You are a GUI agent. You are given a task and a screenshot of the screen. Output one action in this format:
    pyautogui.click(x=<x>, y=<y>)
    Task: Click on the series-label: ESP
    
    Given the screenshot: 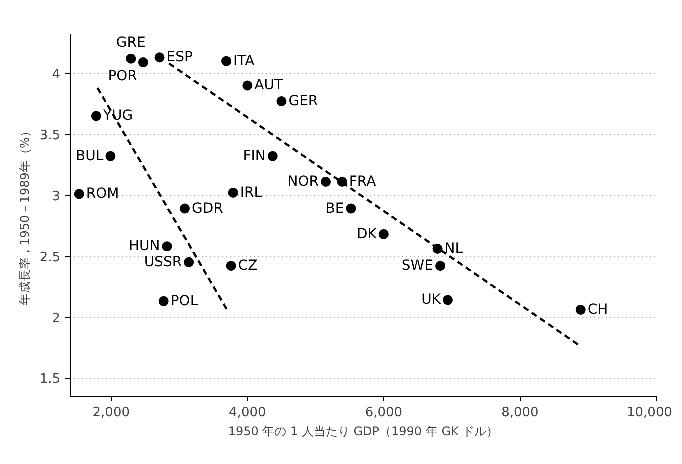 What is the action you would take?
    pyautogui.click(x=179, y=58)
    